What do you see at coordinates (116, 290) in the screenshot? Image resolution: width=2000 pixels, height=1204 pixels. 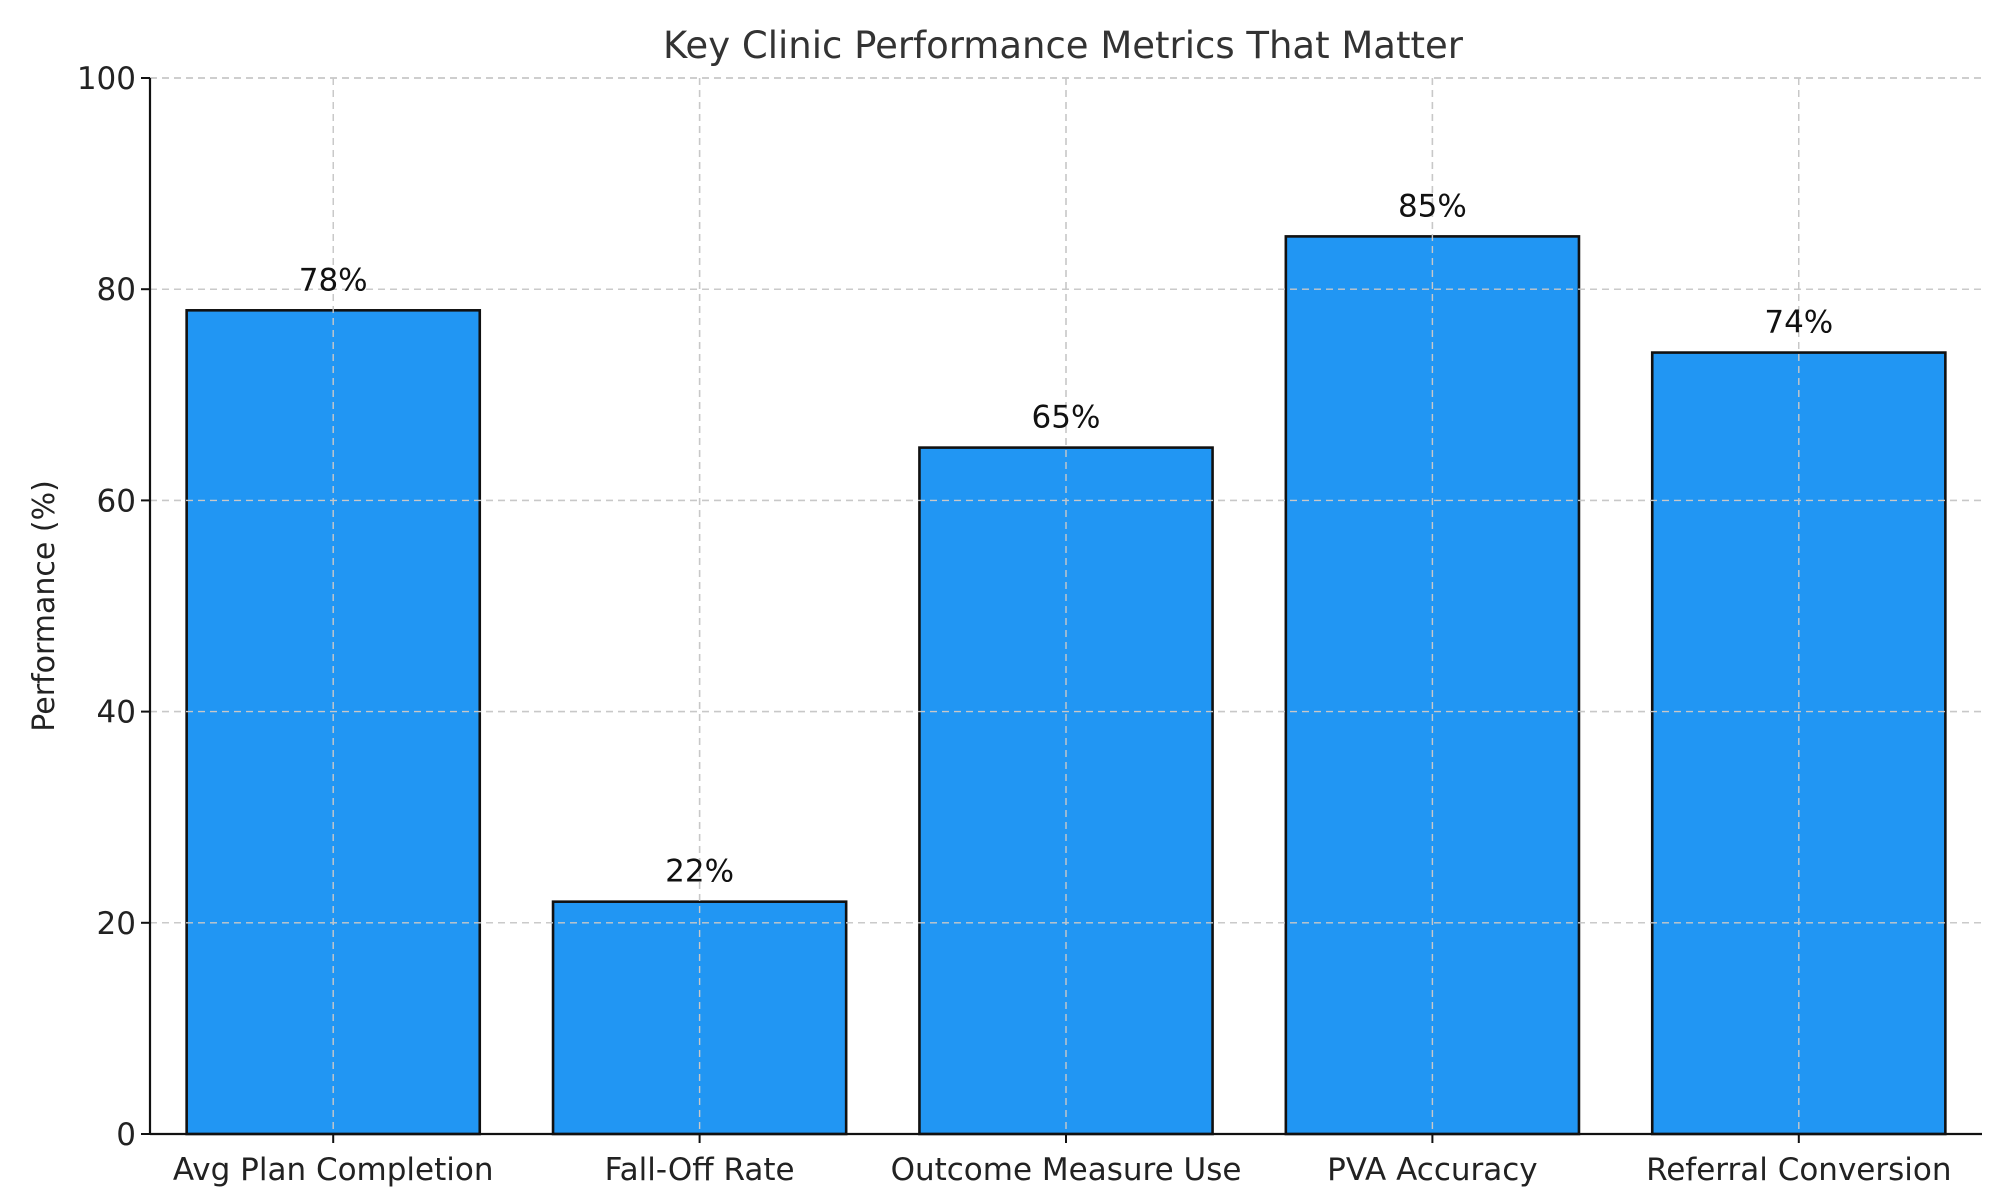 I see `y-tick-label: 80` at bounding box center [116, 290].